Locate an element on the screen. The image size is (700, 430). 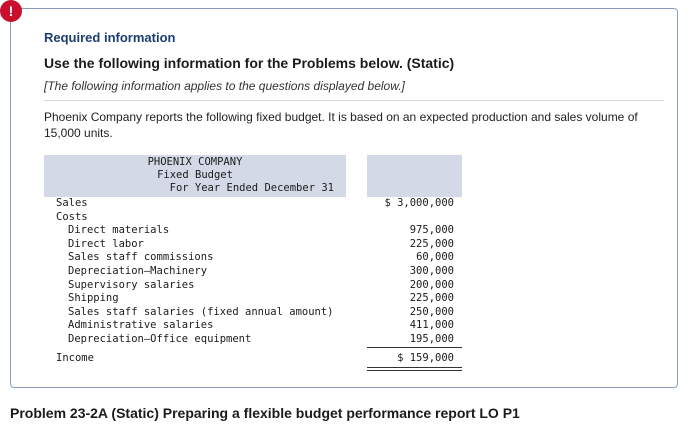
cost-value: 195,000 is located at coordinates (431, 338).